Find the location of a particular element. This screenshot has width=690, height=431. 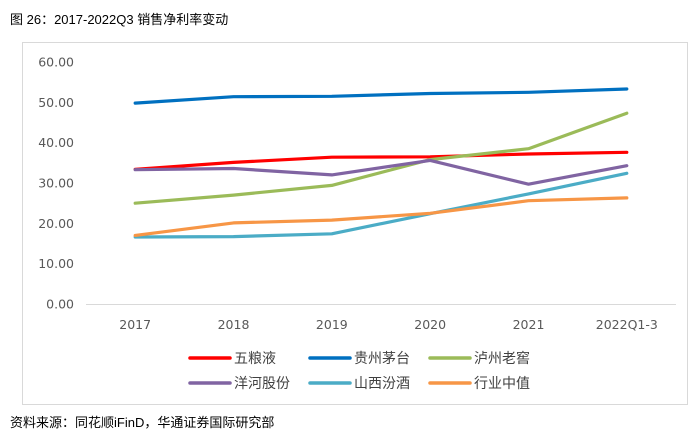

legend-label: 泸州老窖 is located at coordinates (502, 358).